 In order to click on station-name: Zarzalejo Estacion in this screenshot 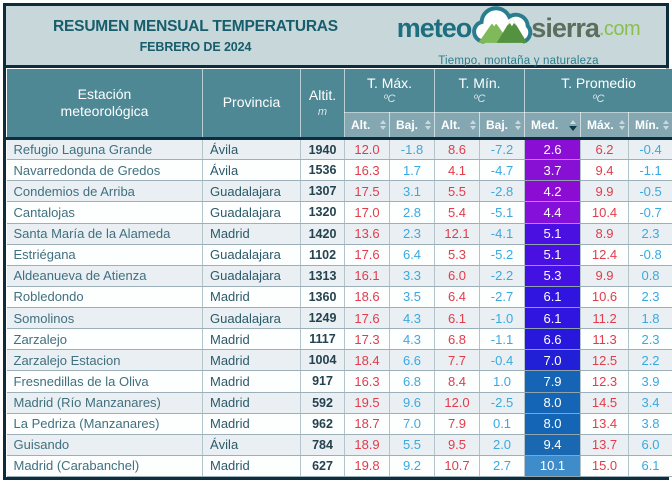, I will do `click(104, 360)`.